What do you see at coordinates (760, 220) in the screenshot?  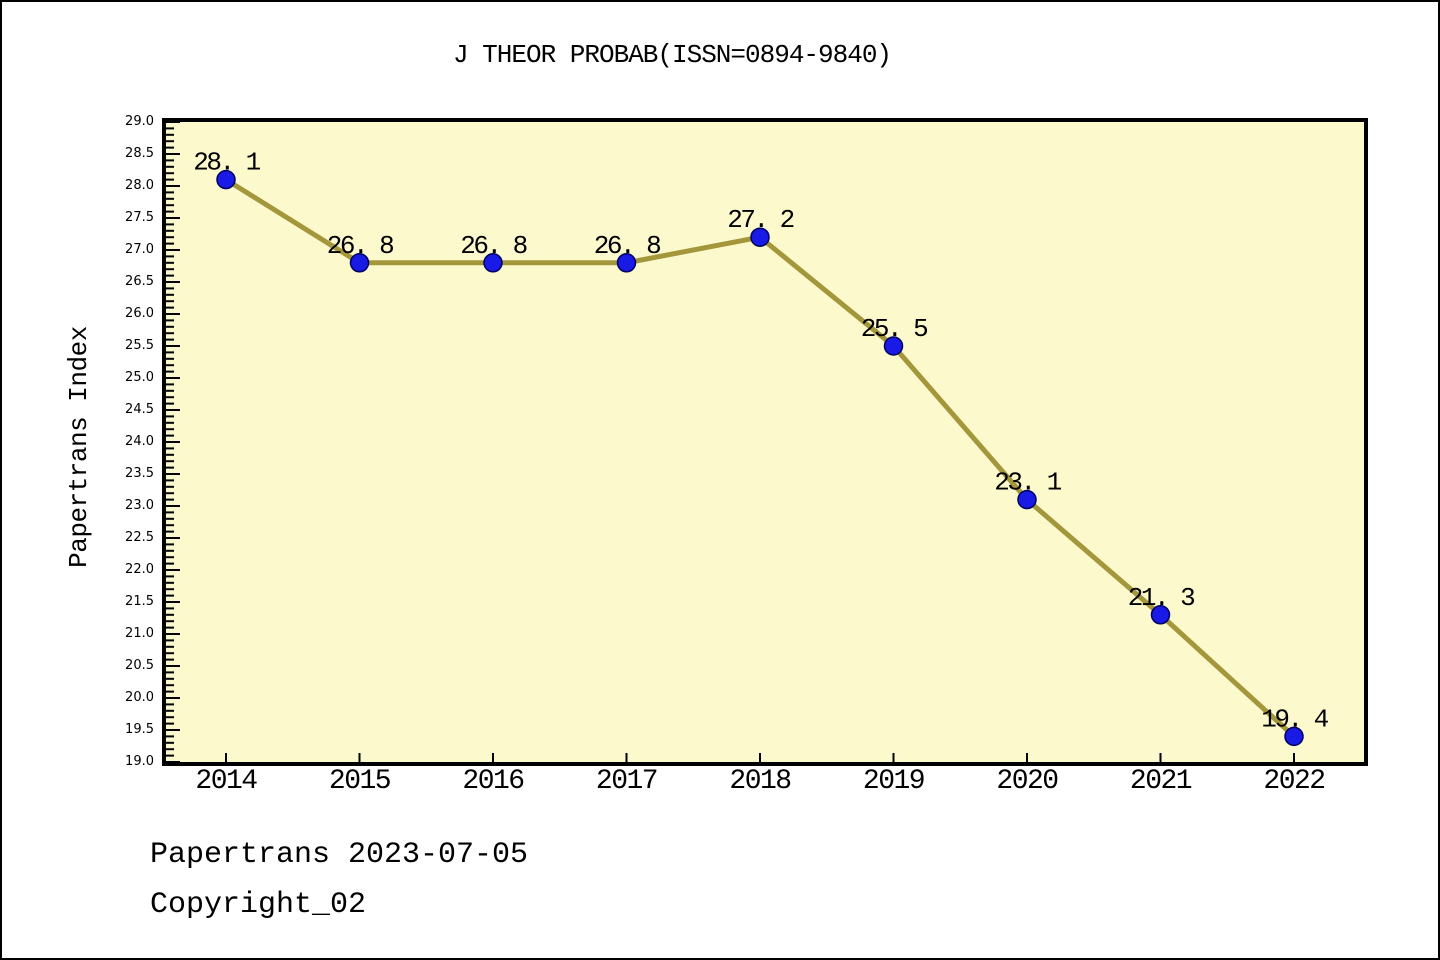 I see `point-label: 27. 2` at bounding box center [760, 220].